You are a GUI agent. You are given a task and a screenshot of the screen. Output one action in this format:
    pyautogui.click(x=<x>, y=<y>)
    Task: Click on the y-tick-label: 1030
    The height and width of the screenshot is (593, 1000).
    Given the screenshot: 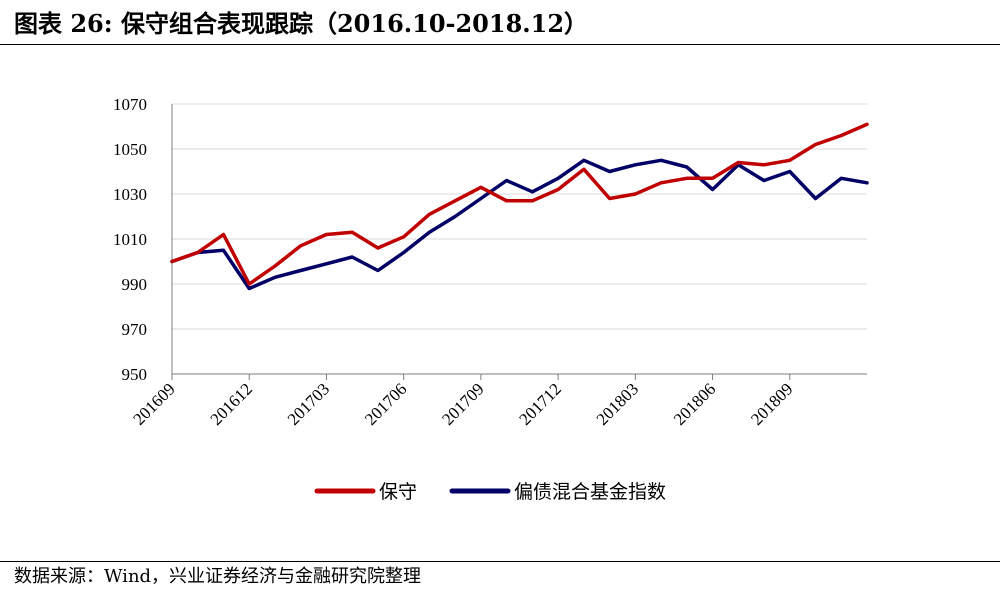 What is the action you would take?
    pyautogui.click(x=130, y=194)
    